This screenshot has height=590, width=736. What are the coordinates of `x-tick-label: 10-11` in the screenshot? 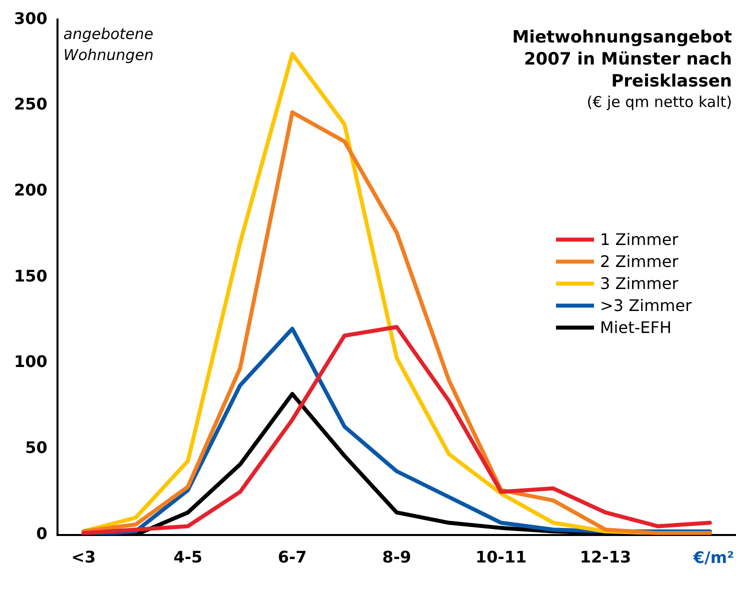 It's located at (501, 557).